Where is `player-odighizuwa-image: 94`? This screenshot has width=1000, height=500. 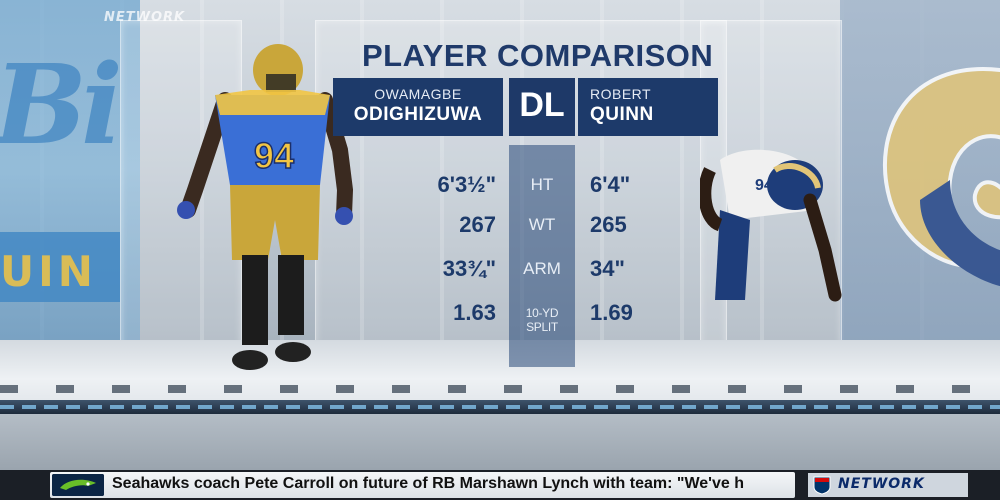
player-odighizuwa-image: 94 is located at coordinates (265, 207).